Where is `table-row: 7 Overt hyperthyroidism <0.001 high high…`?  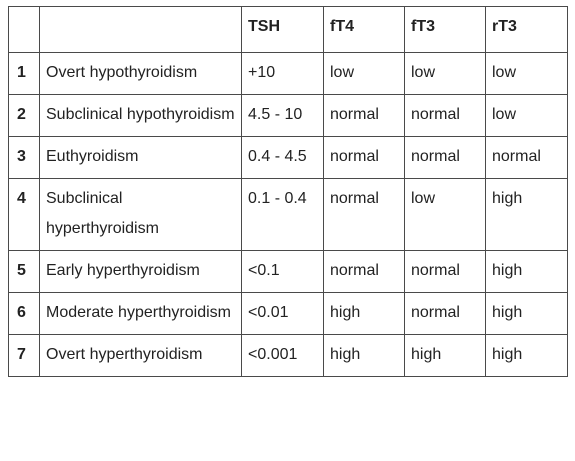 table-row: 7 Overt hyperthyroidism <0.001 high high… is located at coordinates (288, 355).